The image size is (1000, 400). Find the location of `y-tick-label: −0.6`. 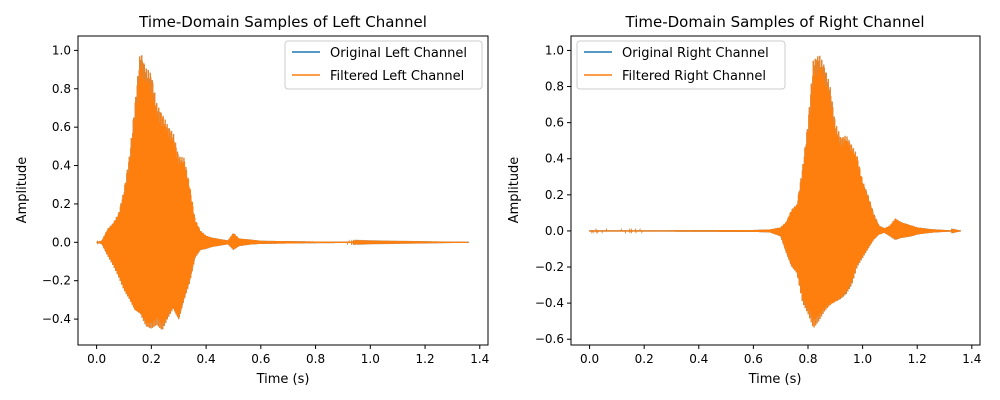

y-tick-label: −0.6 is located at coordinates (549, 339).